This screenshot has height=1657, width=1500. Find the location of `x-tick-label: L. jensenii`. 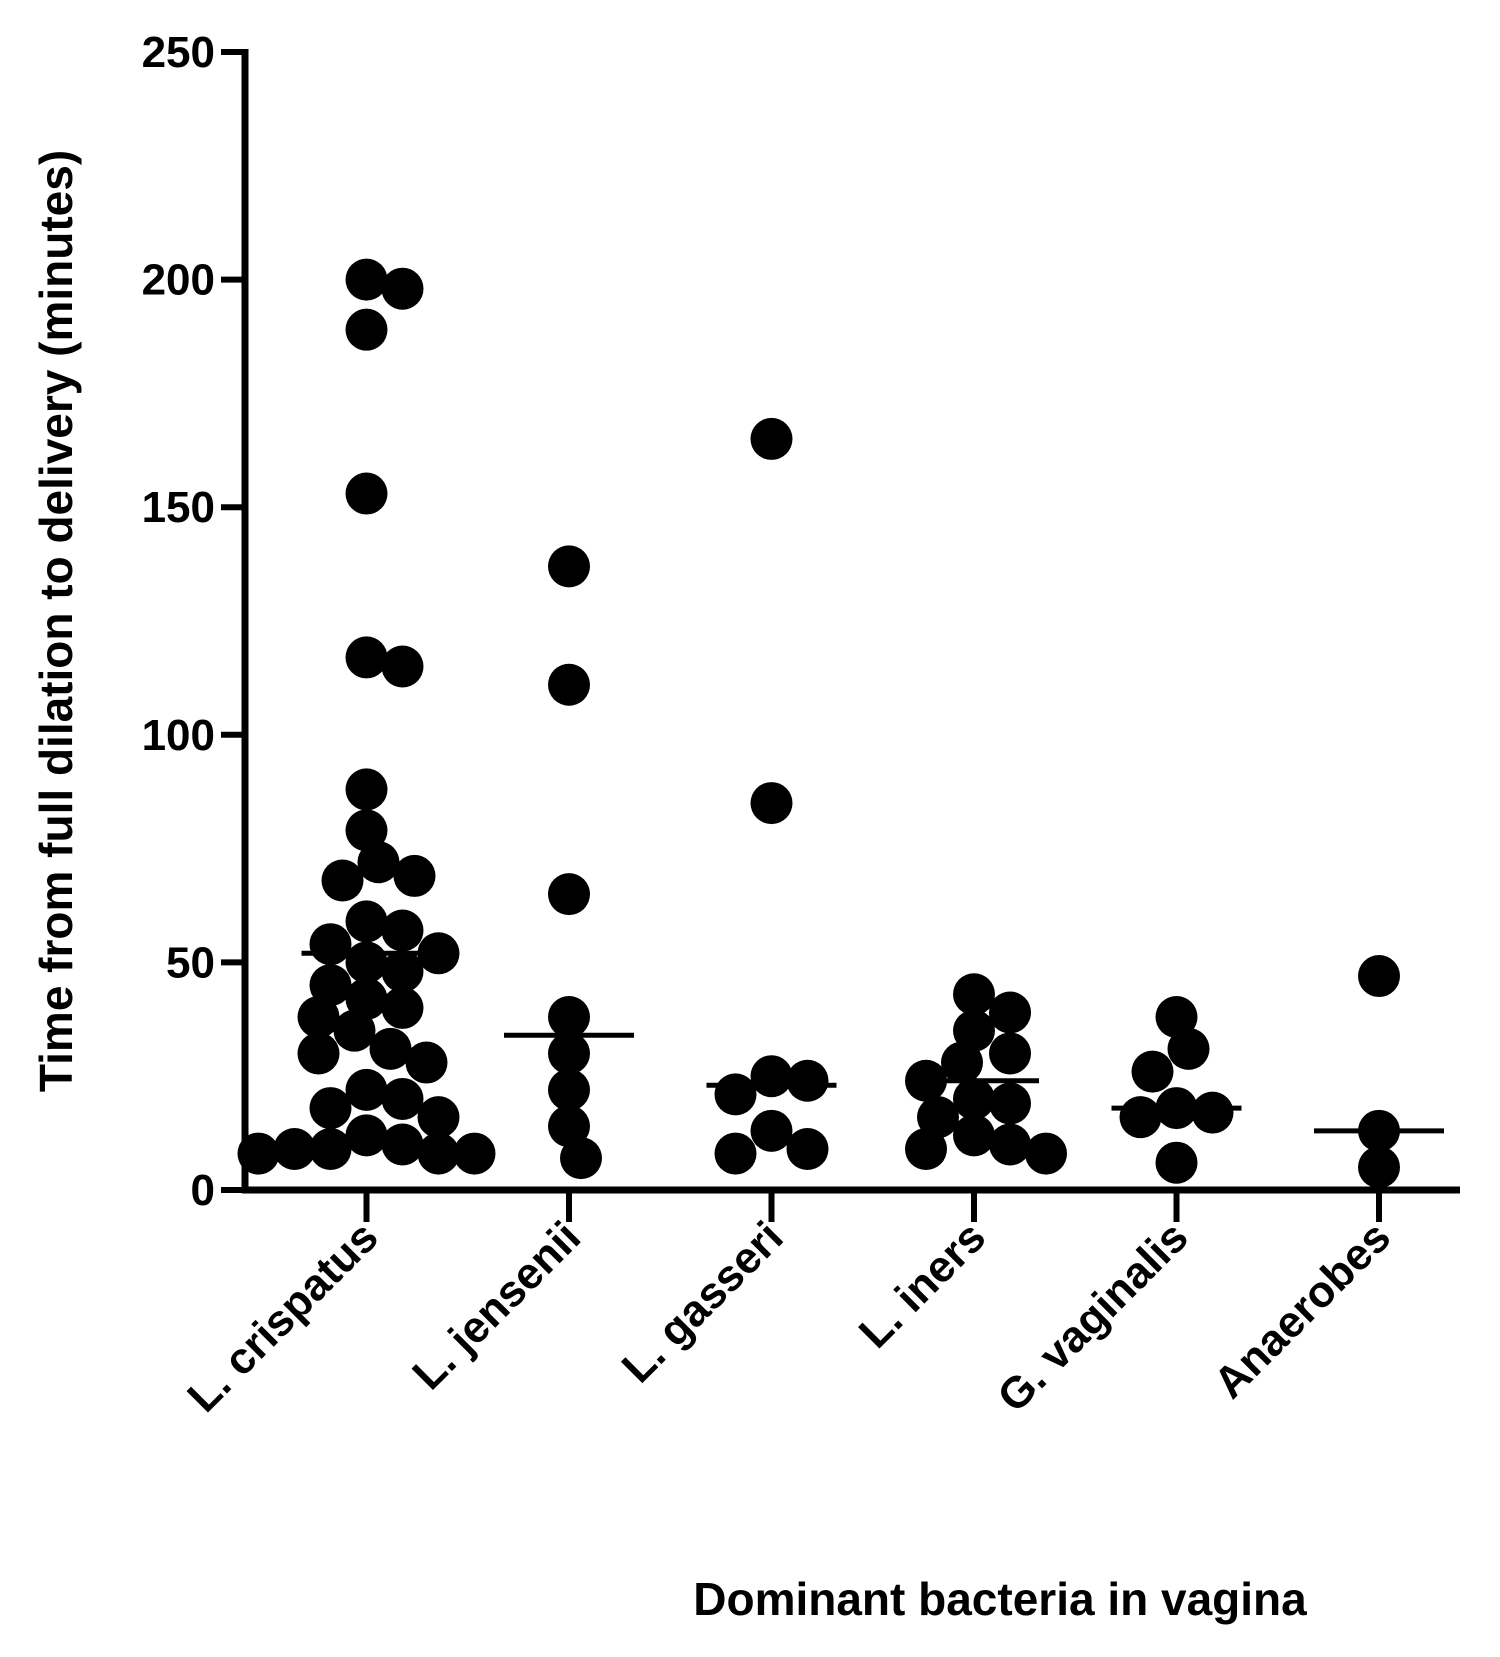

x-tick-label: L. jensenii is located at coordinates (496, 1305).